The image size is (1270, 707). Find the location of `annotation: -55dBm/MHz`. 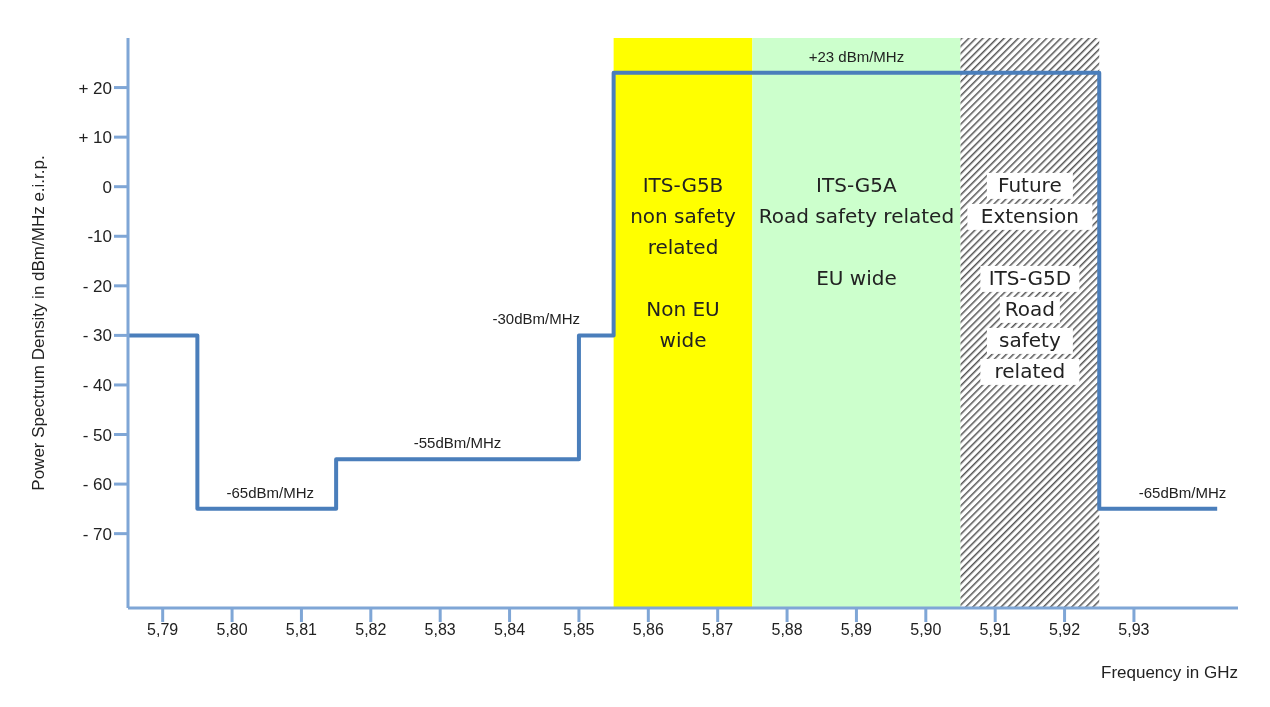

annotation: -55dBm/MHz is located at coordinates (457, 443).